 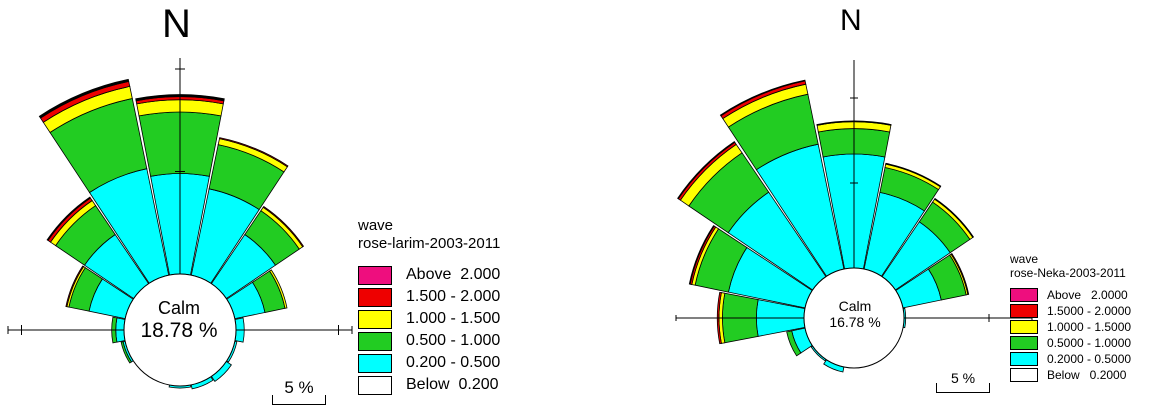 I want to click on legend-item-above: Above 2.0000, so click(x=1070, y=295).